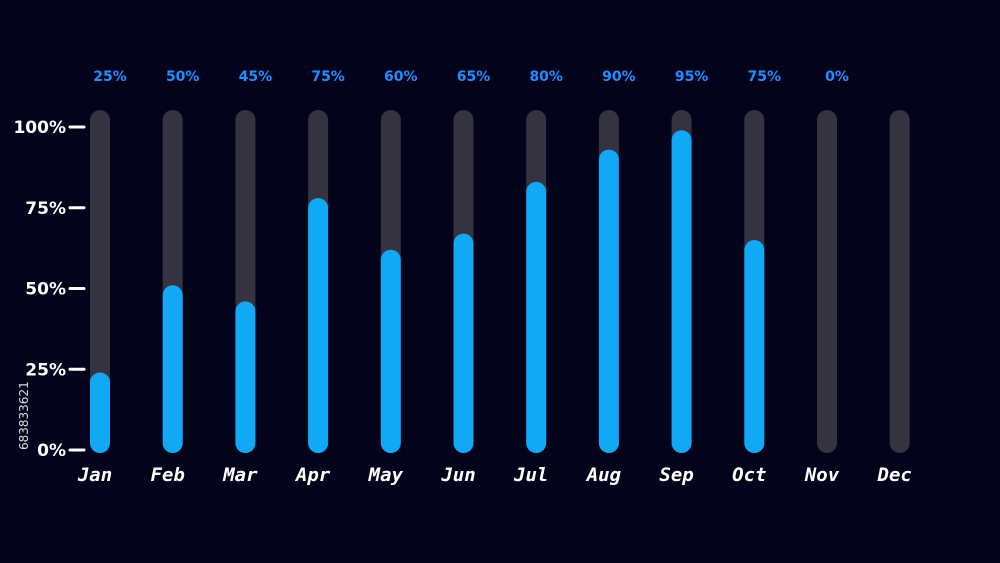 This screenshot has height=563, width=1000. Describe the element at coordinates (822, 475) in the screenshot. I see `x-tick-label: Nov` at that location.